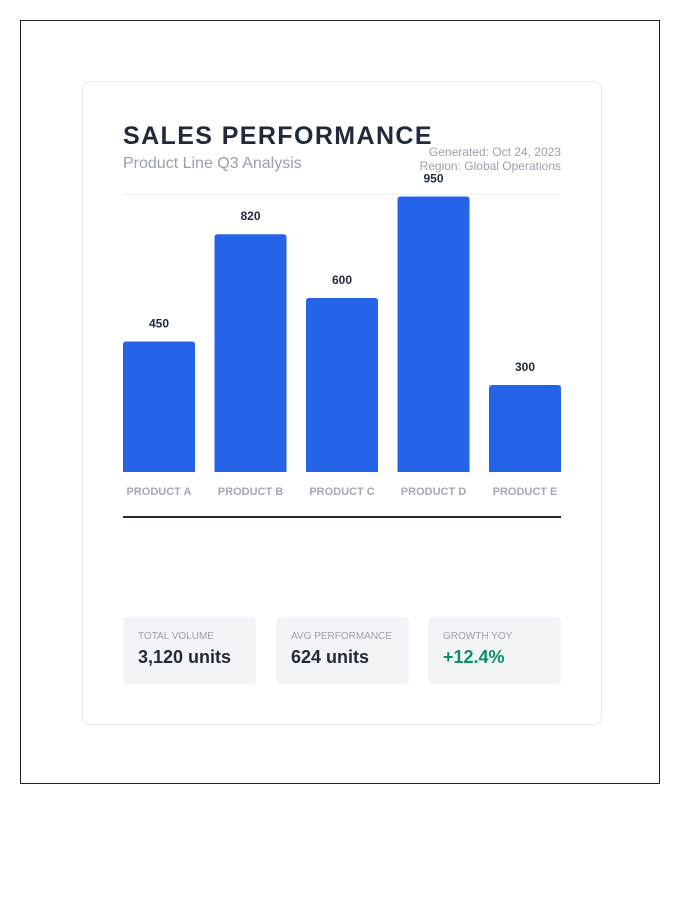 This screenshot has width=700, height=900. What do you see at coordinates (474, 657) in the screenshot?
I see `stat-value: +12.4%` at bounding box center [474, 657].